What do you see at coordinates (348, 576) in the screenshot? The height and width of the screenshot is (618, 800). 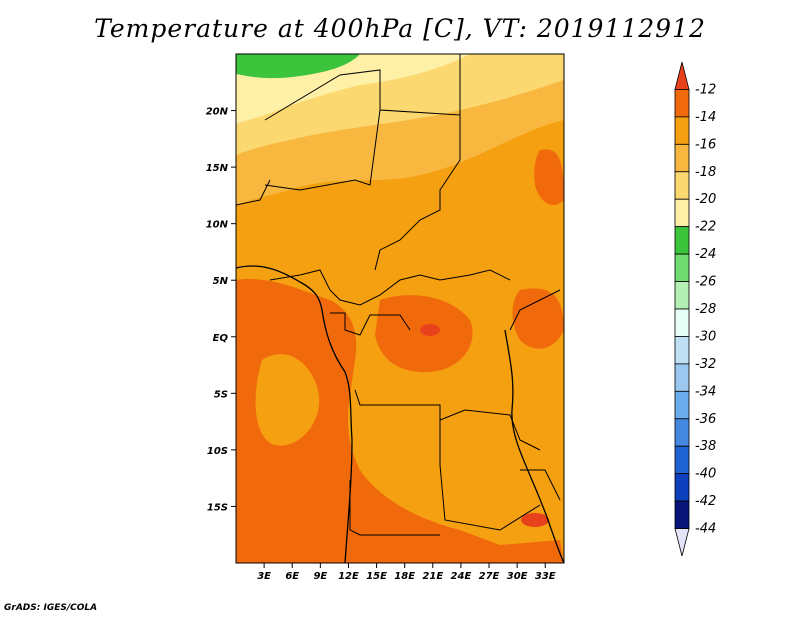 I see `x-tick-label: 12E` at bounding box center [348, 576].